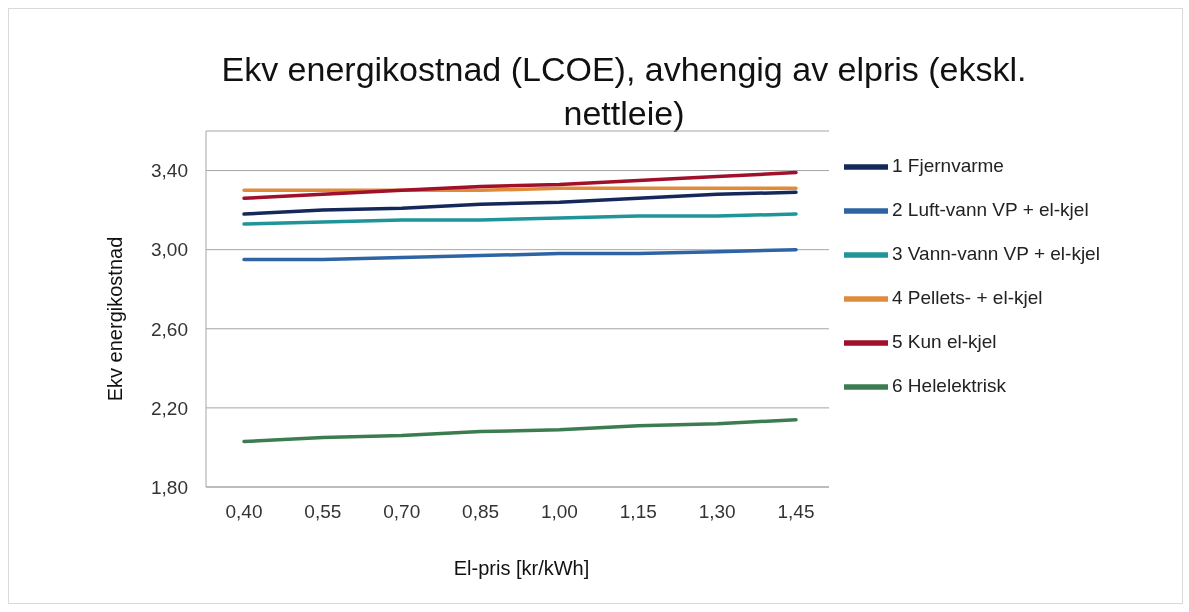  What do you see at coordinates (402, 512) in the screenshot?
I see `x-tick-label: 0,70` at bounding box center [402, 512].